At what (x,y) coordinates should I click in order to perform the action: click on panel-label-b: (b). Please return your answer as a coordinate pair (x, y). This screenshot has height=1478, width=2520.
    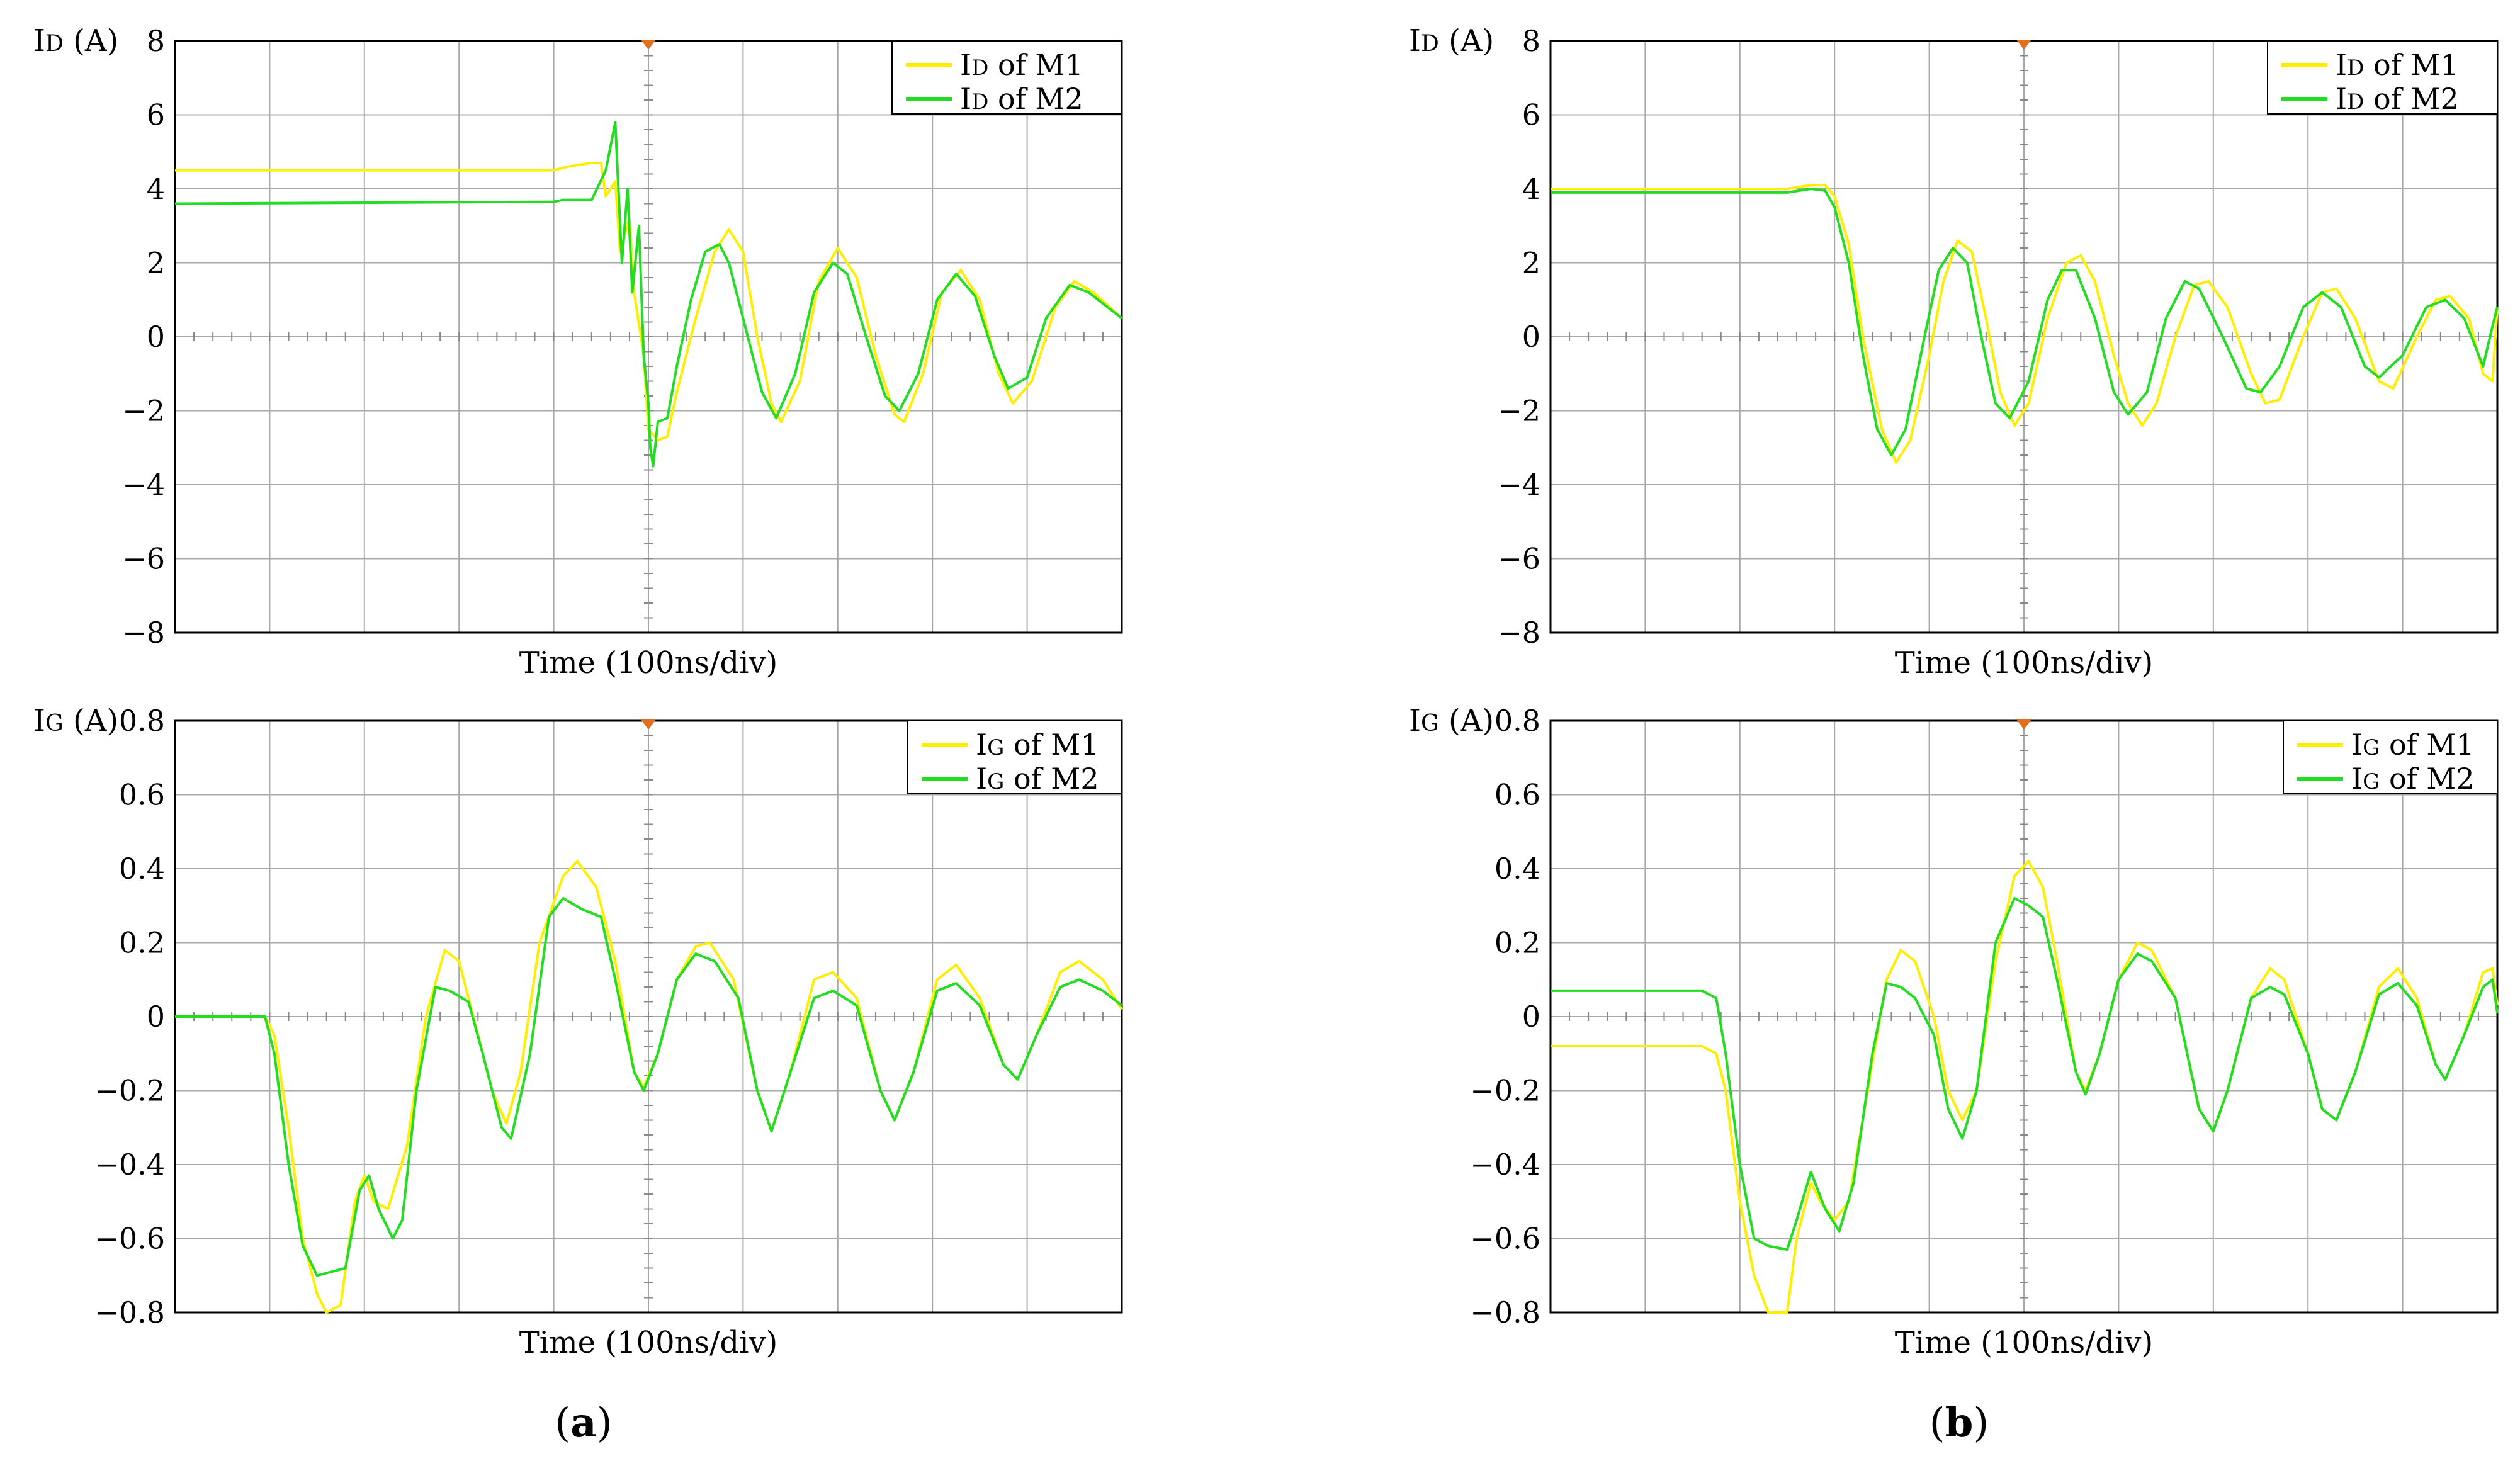
    Looking at the image, I should click on (1959, 1423).